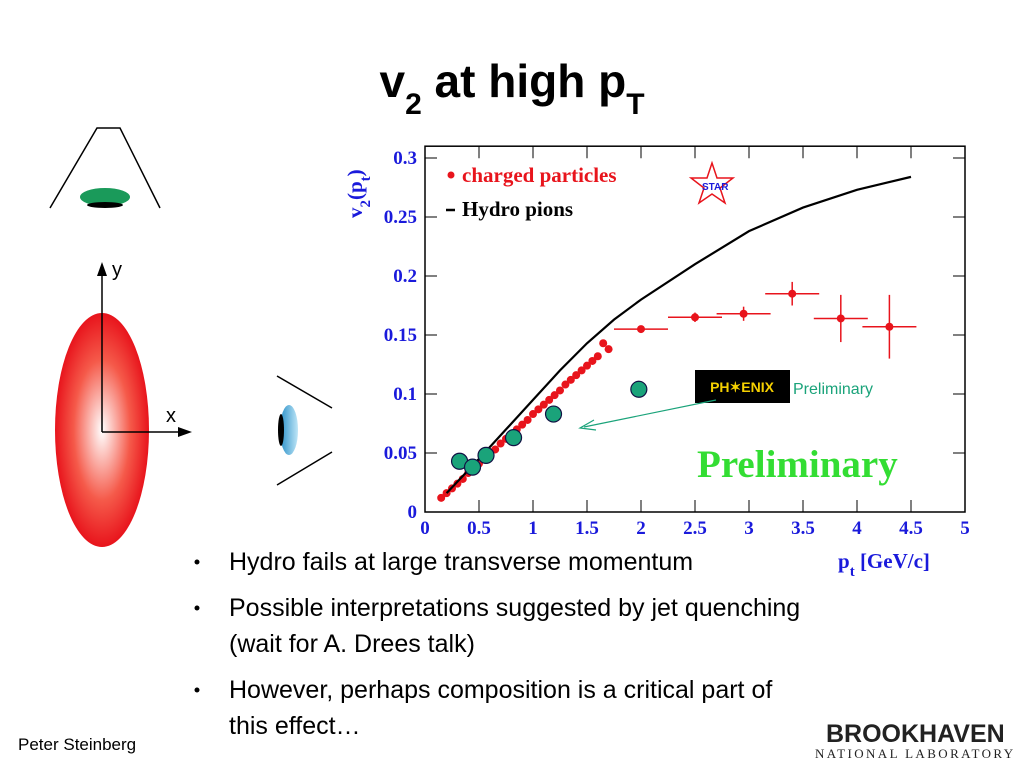  I want to click on star-logo-text: STAR, so click(715, 187).